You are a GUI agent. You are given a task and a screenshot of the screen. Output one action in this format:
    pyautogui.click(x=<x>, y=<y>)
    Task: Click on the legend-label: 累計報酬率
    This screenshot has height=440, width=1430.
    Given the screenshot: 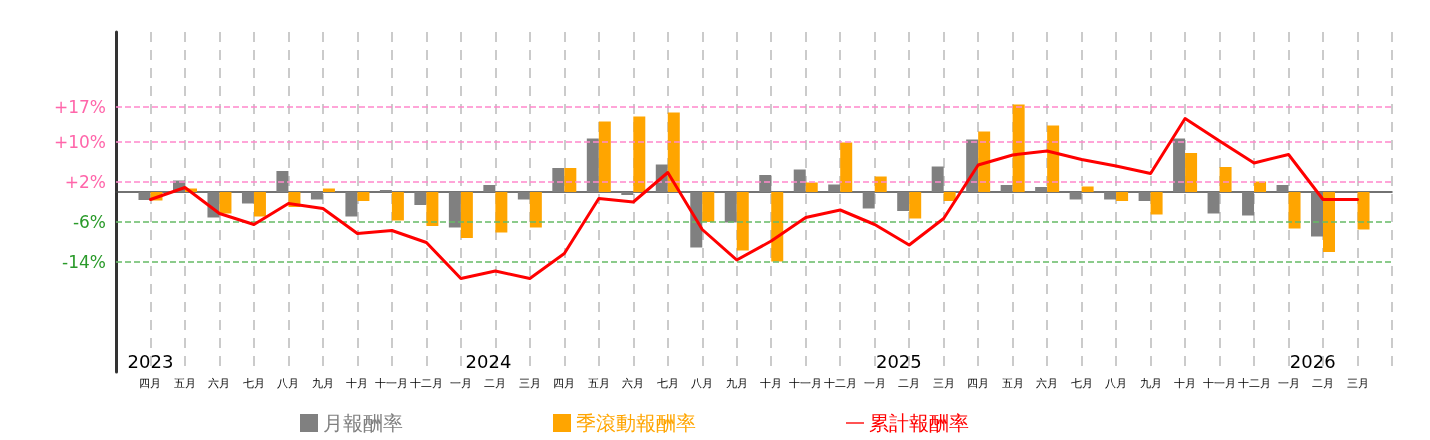 What is the action you would take?
    pyautogui.click(x=919, y=423)
    